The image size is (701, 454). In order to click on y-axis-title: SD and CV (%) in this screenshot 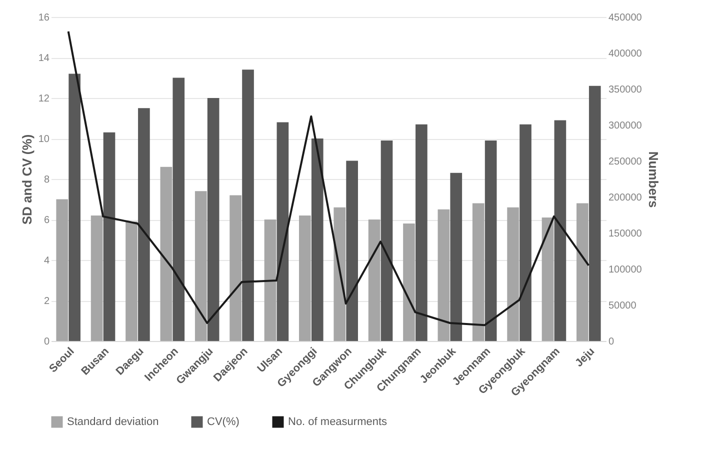, I will do `click(26, 179)`.